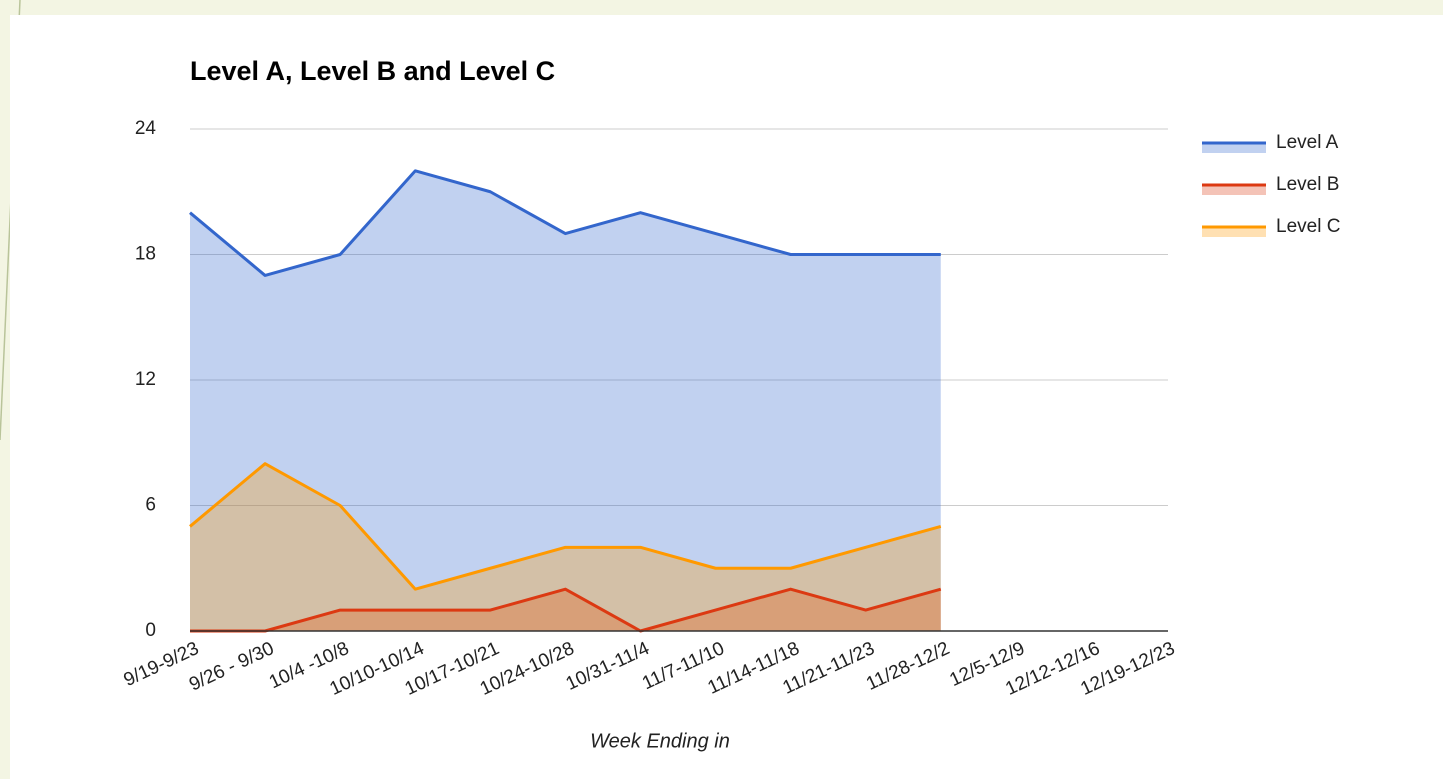 This screenshot has height=779, width=1443. I want to click on legend-label: Level A, so click(1307, 142).